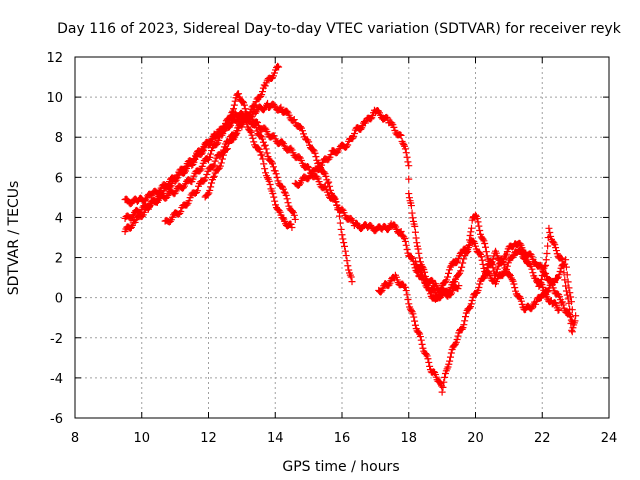  I want to click on y-tick-label: 2, so click(59, 259).